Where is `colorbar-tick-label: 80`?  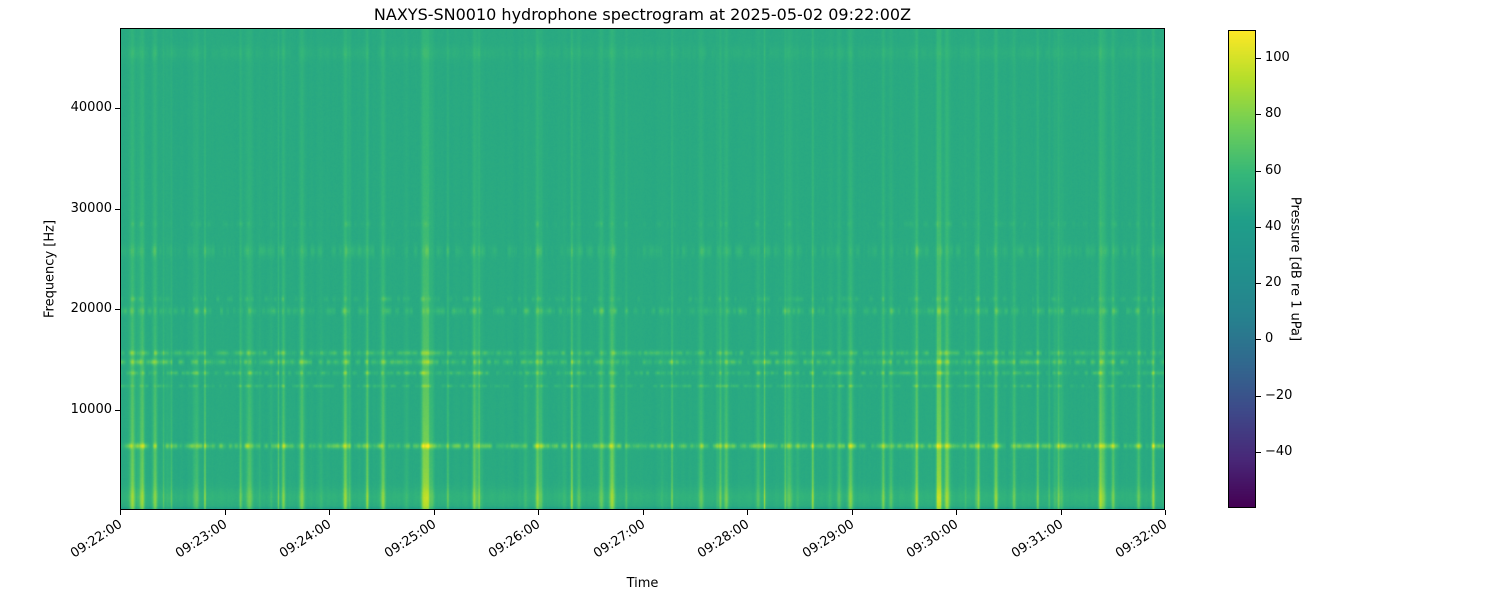 colorbar-tick-label: 80 is located at coordinates (1273, 114).